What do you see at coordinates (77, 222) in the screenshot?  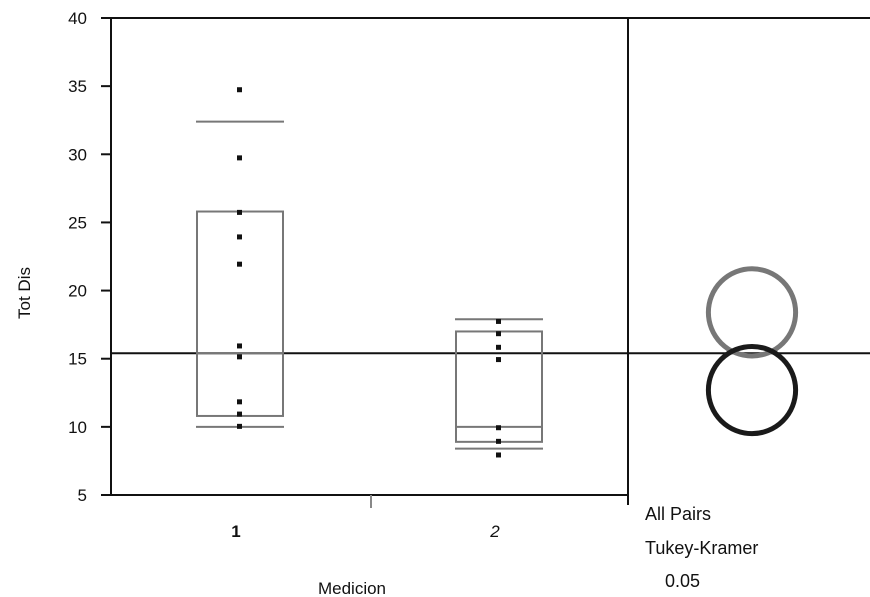 I see `y-tick-label: 25` at bounding box center [77, 222].